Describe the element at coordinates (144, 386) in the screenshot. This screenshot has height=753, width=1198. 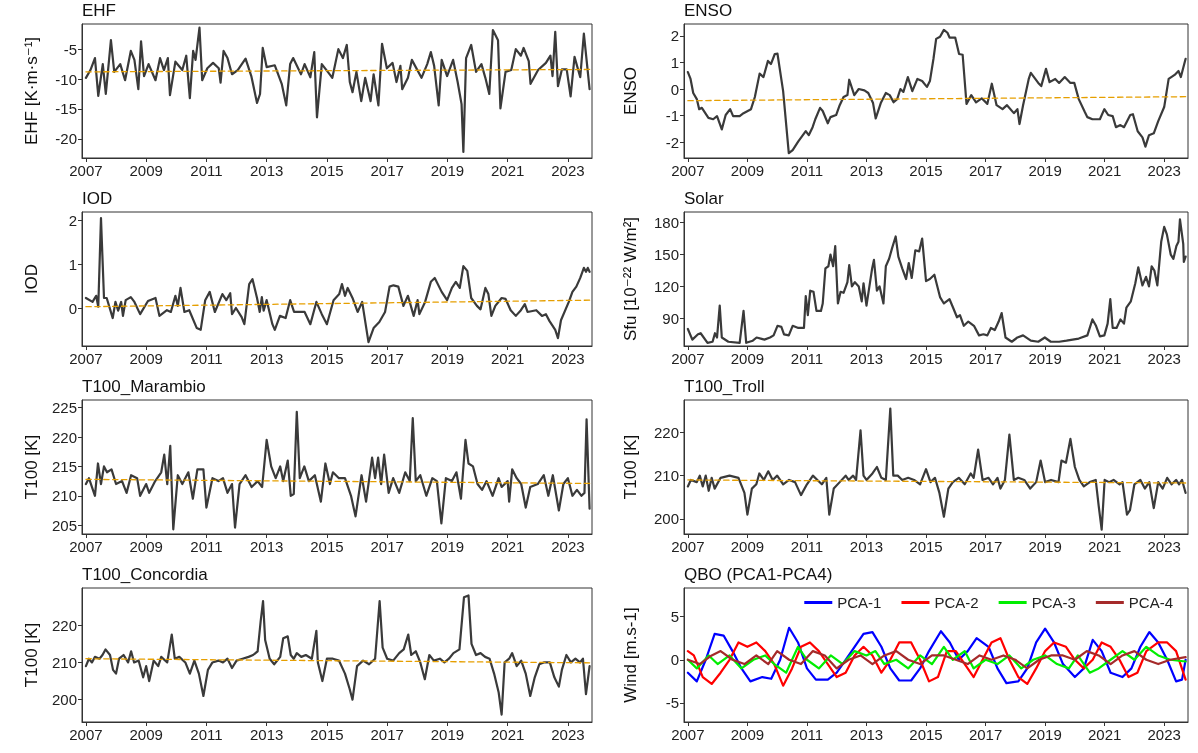
I see `chart-title: T100_Marambio` at that location.